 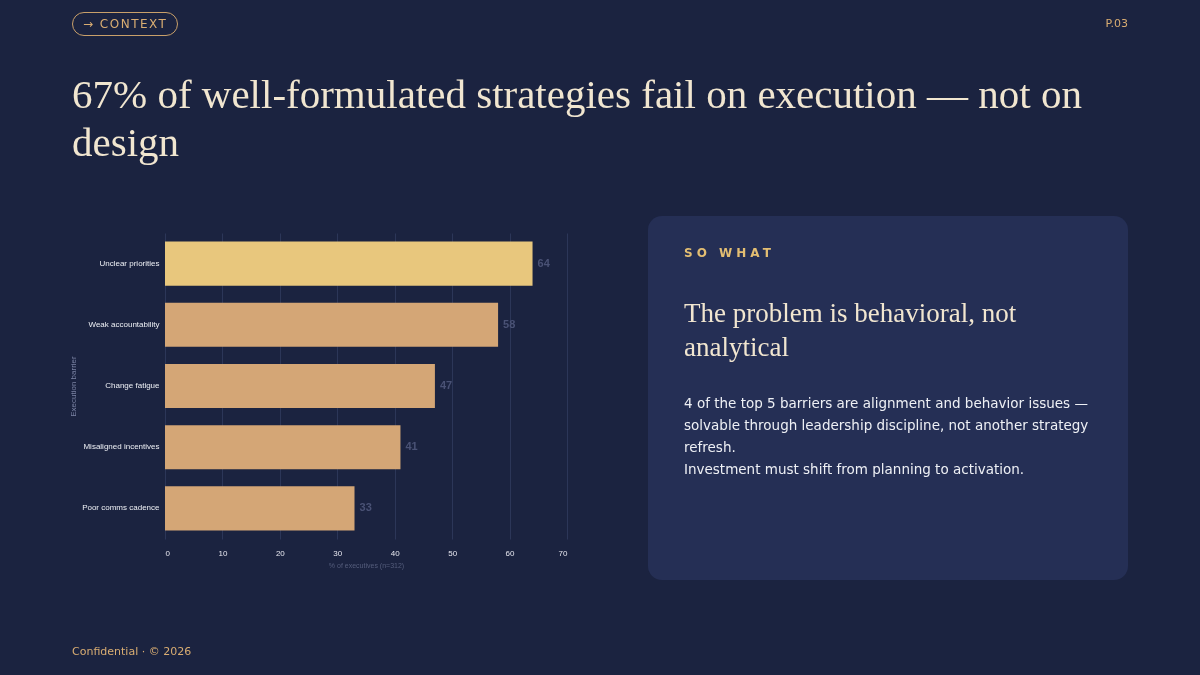 What do you see at coordinates (729, 253) in the screenshot?
I see `text: SO WHAT` at bounding box center [729, 253].